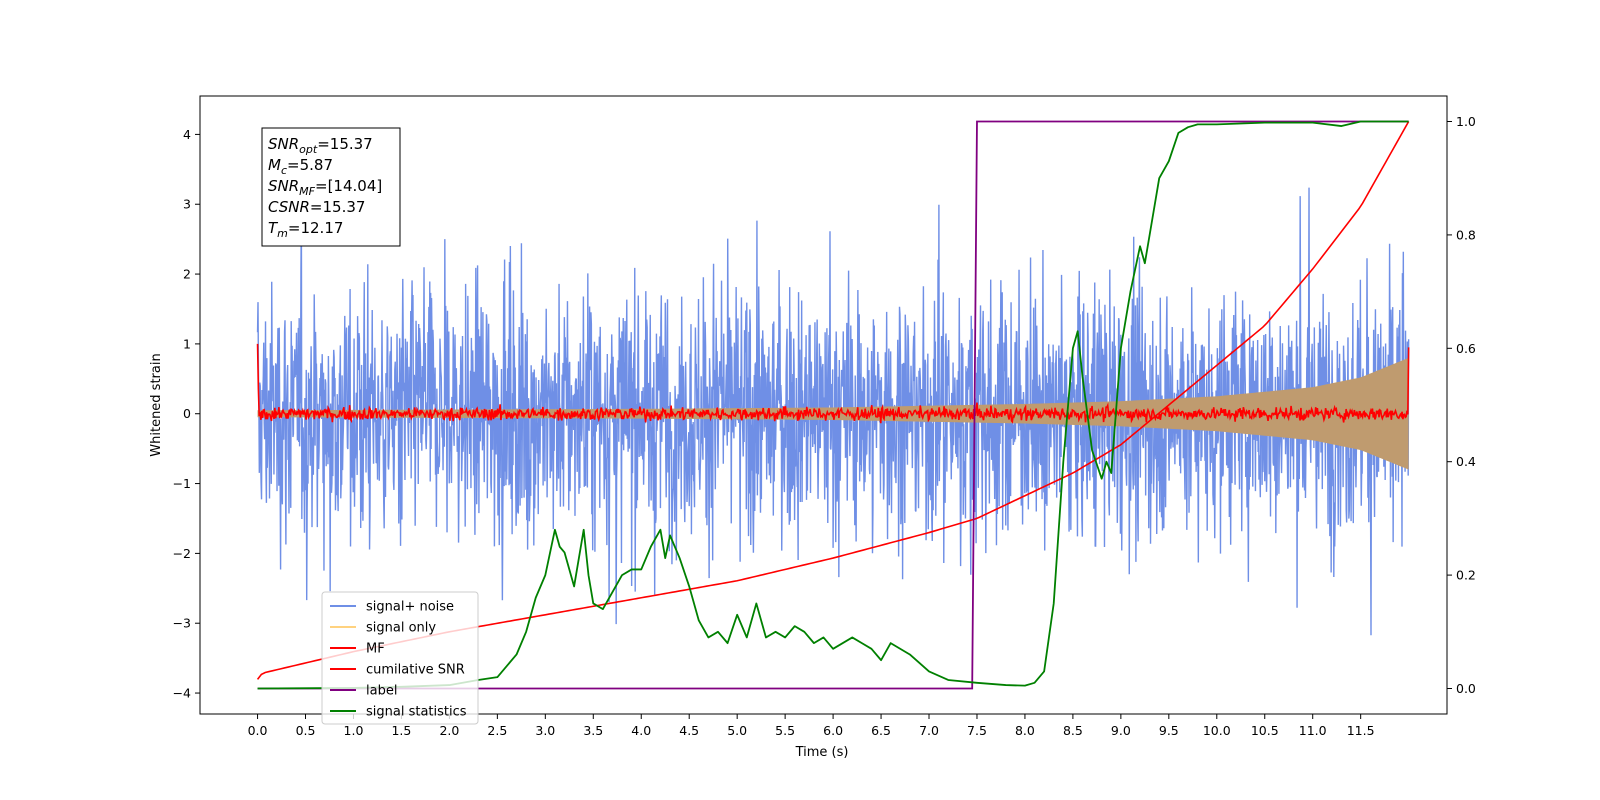  What do you see at coordinates (305, 229) in the screenshot?
I see `annotation-line: Tm=12.17` at bounding box center [305, 229].